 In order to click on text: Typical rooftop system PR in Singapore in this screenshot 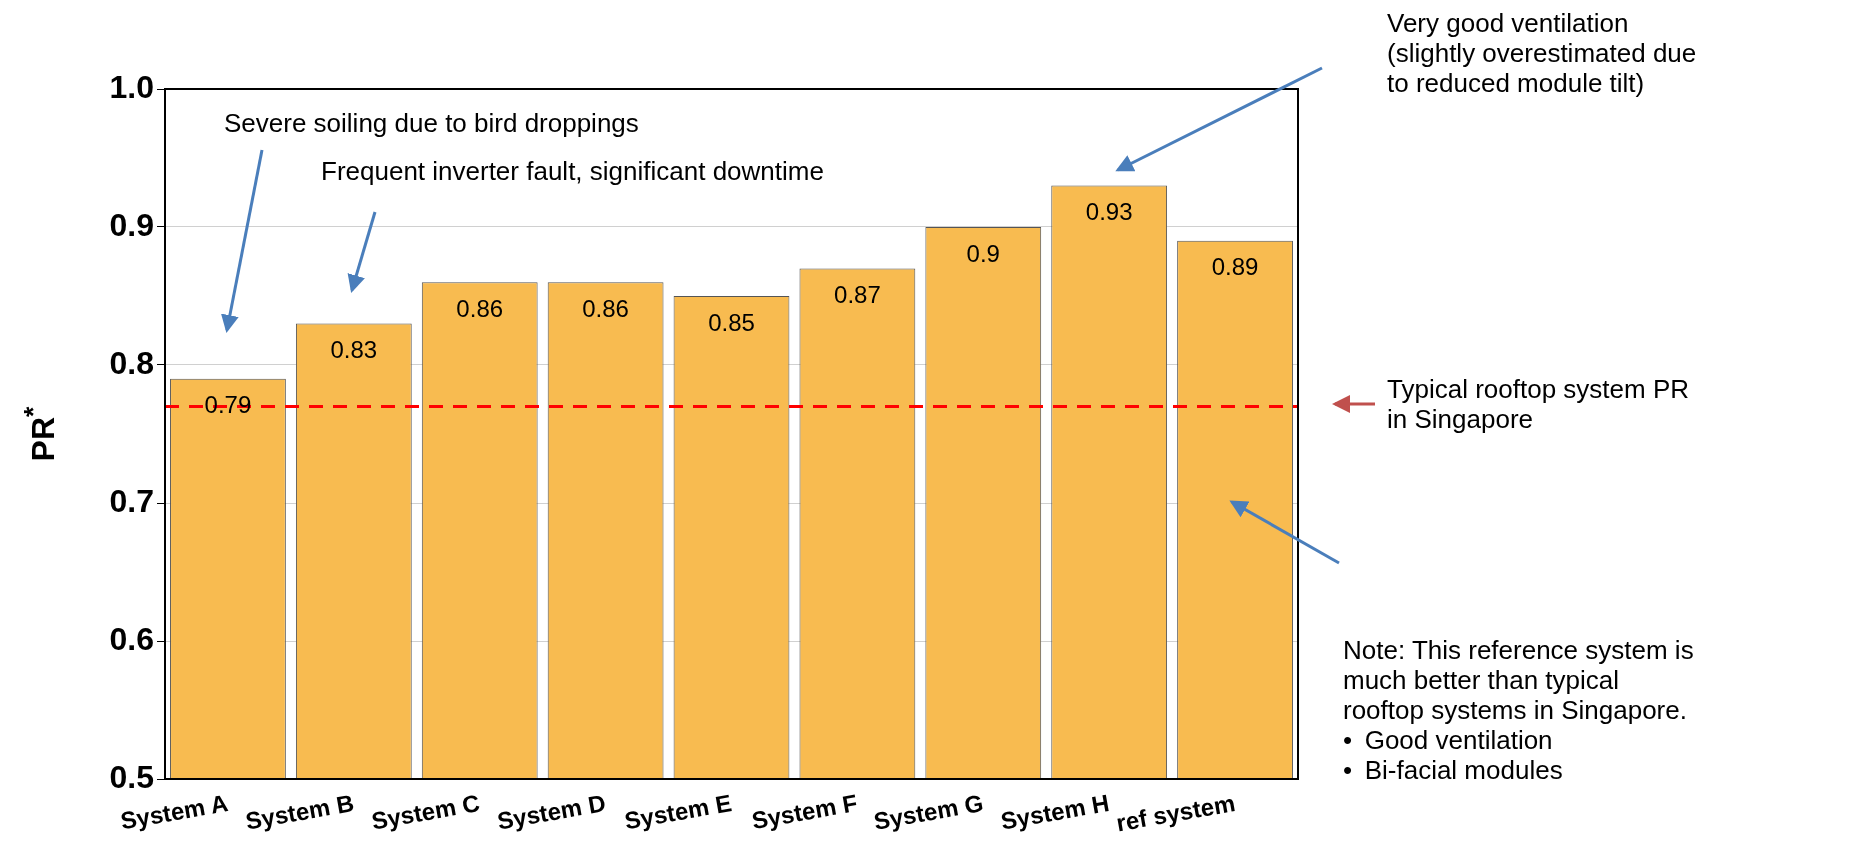, I will do `click(1538, 404)`.